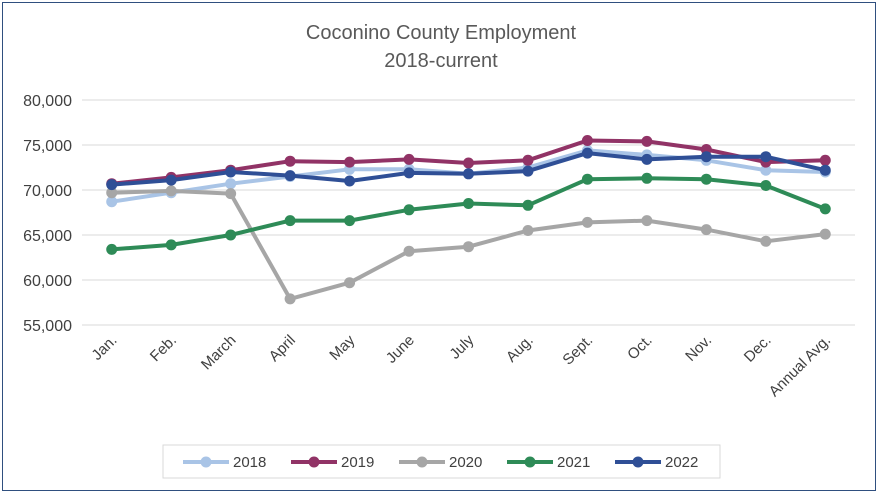 The width and height of the screenshot is (880, 495). Describe the element at coordinates (698, 348) in the screenshot. I see `x-tick-label: Nov.` at that location.